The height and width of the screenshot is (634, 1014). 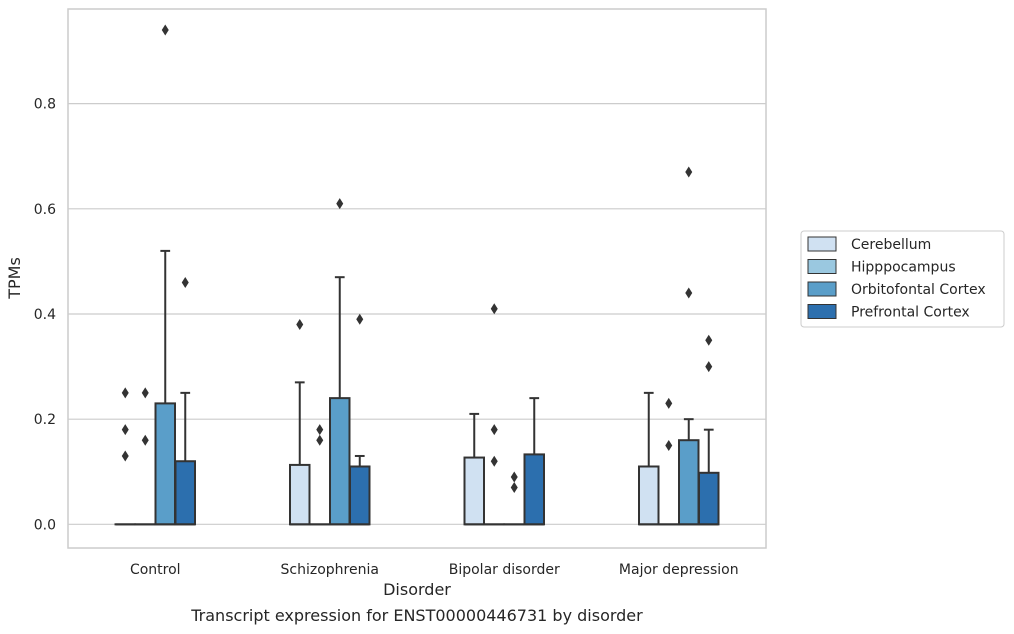 I want to click on y-tick-label: 0.4, so click(x=45, y=315).